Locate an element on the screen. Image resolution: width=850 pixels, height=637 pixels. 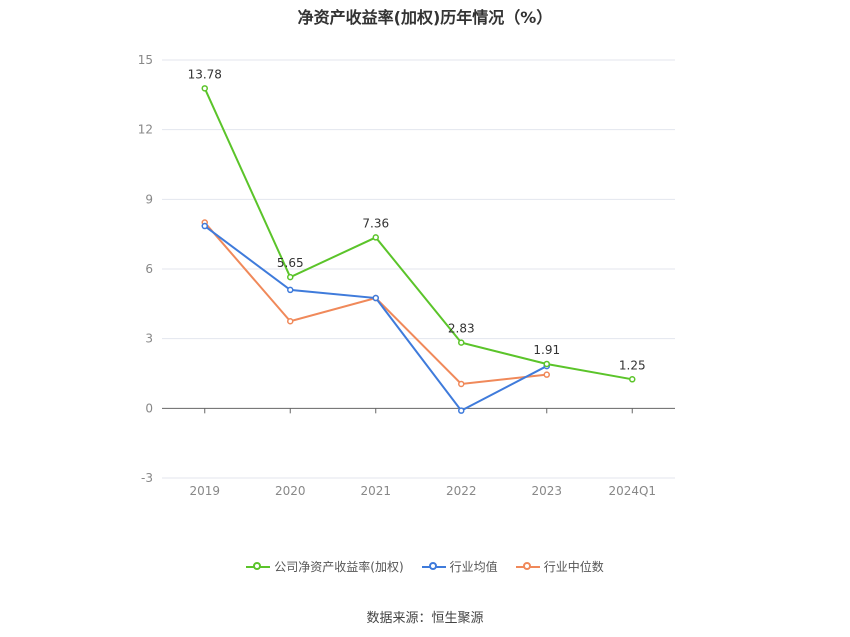
legend-item: 行业中位数 is located at coordinates (559, 566).